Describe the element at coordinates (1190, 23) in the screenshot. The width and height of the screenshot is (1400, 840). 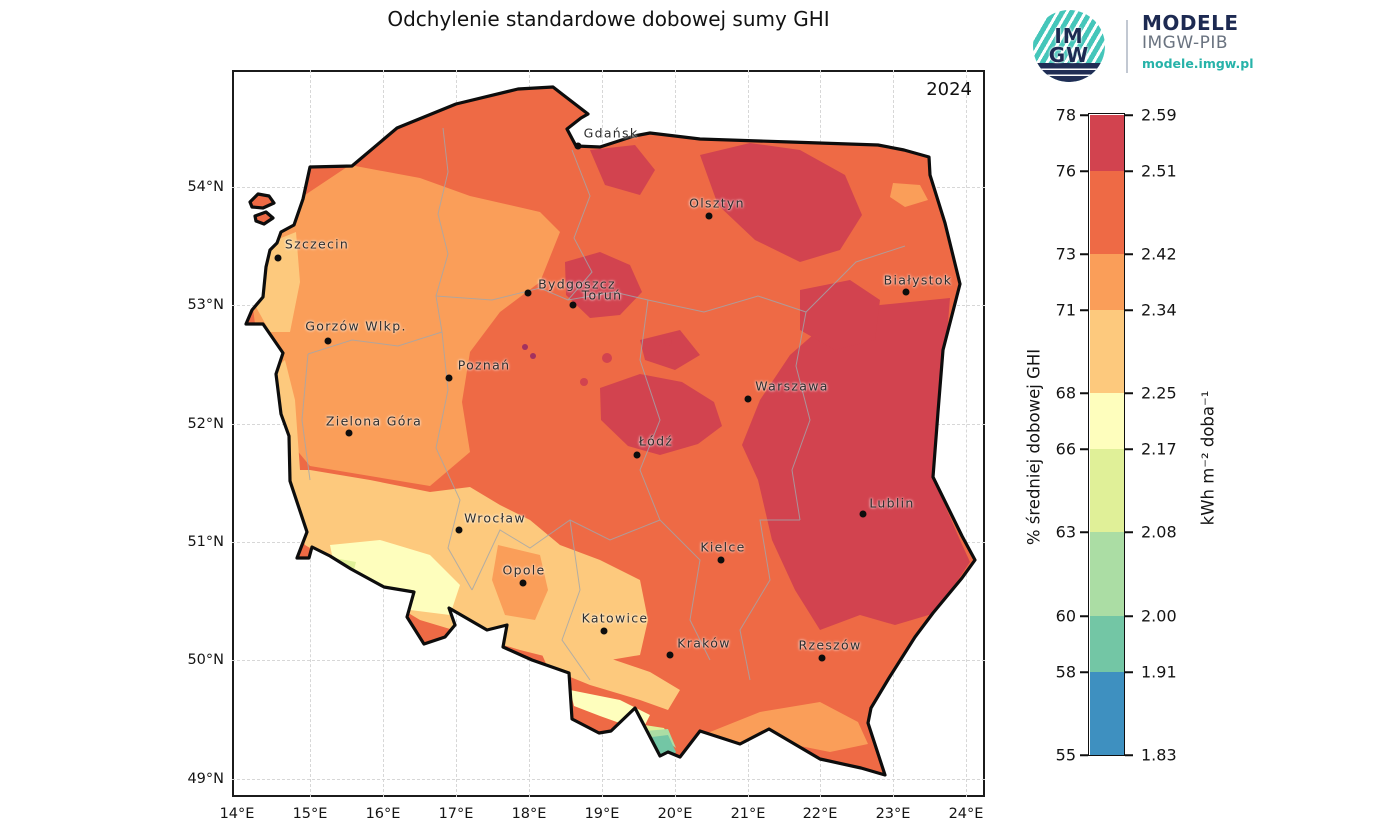
I see `logo-brand-text: MODELE` at that location.